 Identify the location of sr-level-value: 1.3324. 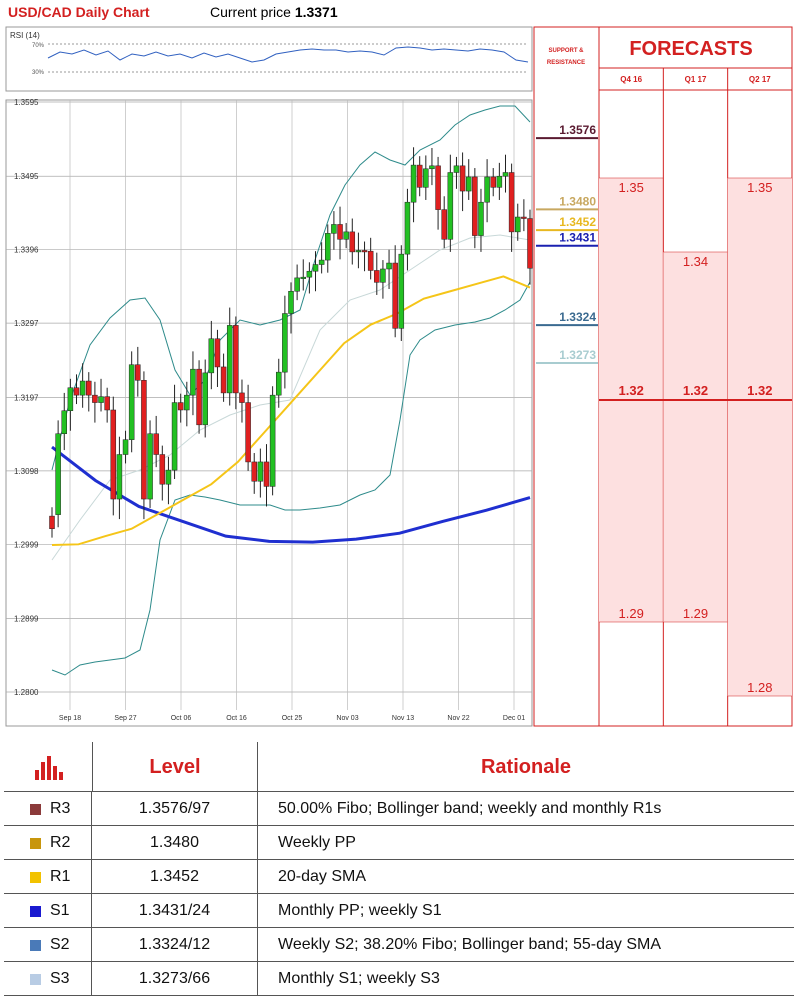
(577, 317).